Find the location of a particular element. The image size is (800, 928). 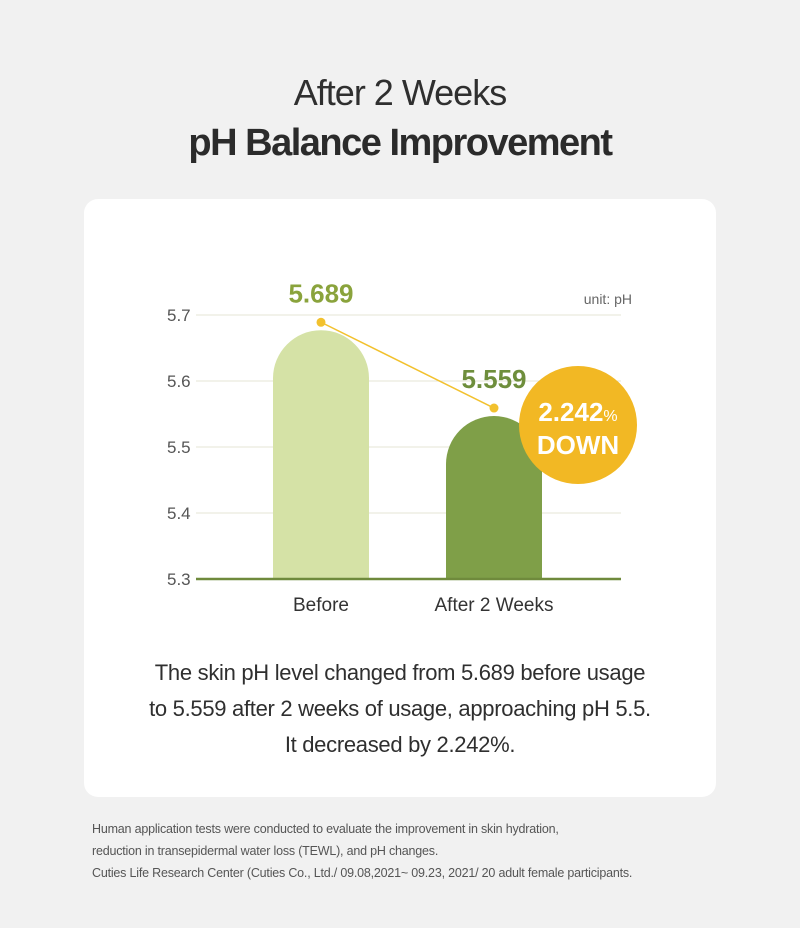

y-tick-label: 5.7 is located at coordinates (179, 315).